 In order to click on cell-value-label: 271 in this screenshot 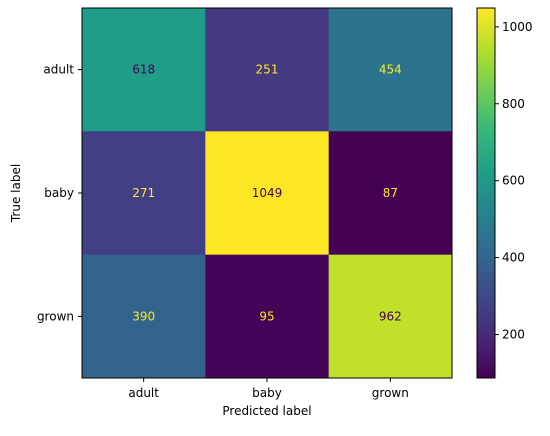, I will do `click(143, 193)`.